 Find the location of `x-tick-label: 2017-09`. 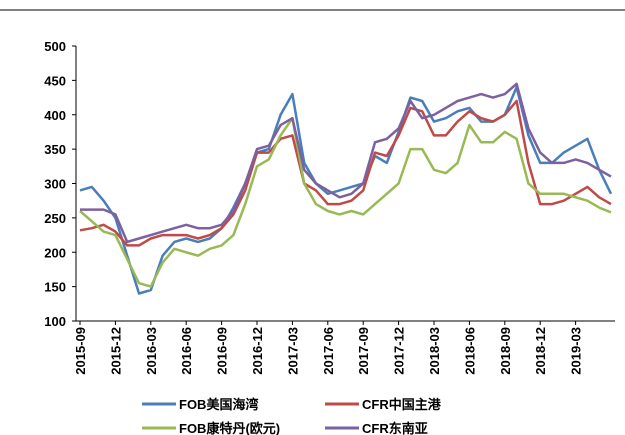

x-tick-label: 2017-09 is located at coordinates (363, 351).